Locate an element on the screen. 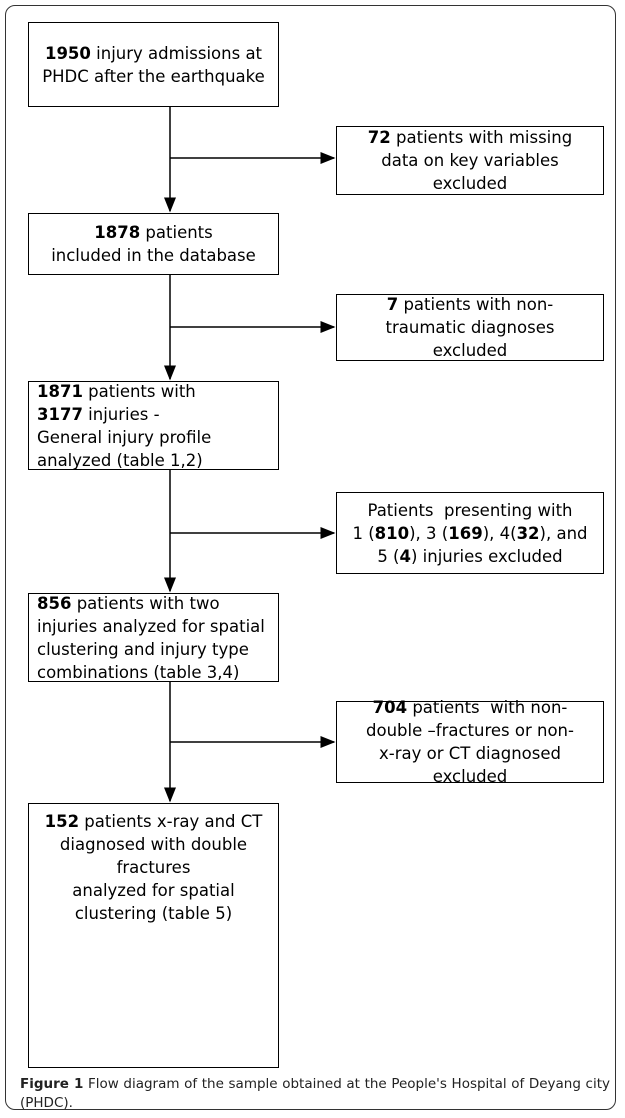 The height and width of the screenshot is (1118, 625). text-segment: 856 is located at coordinates (54, 603).